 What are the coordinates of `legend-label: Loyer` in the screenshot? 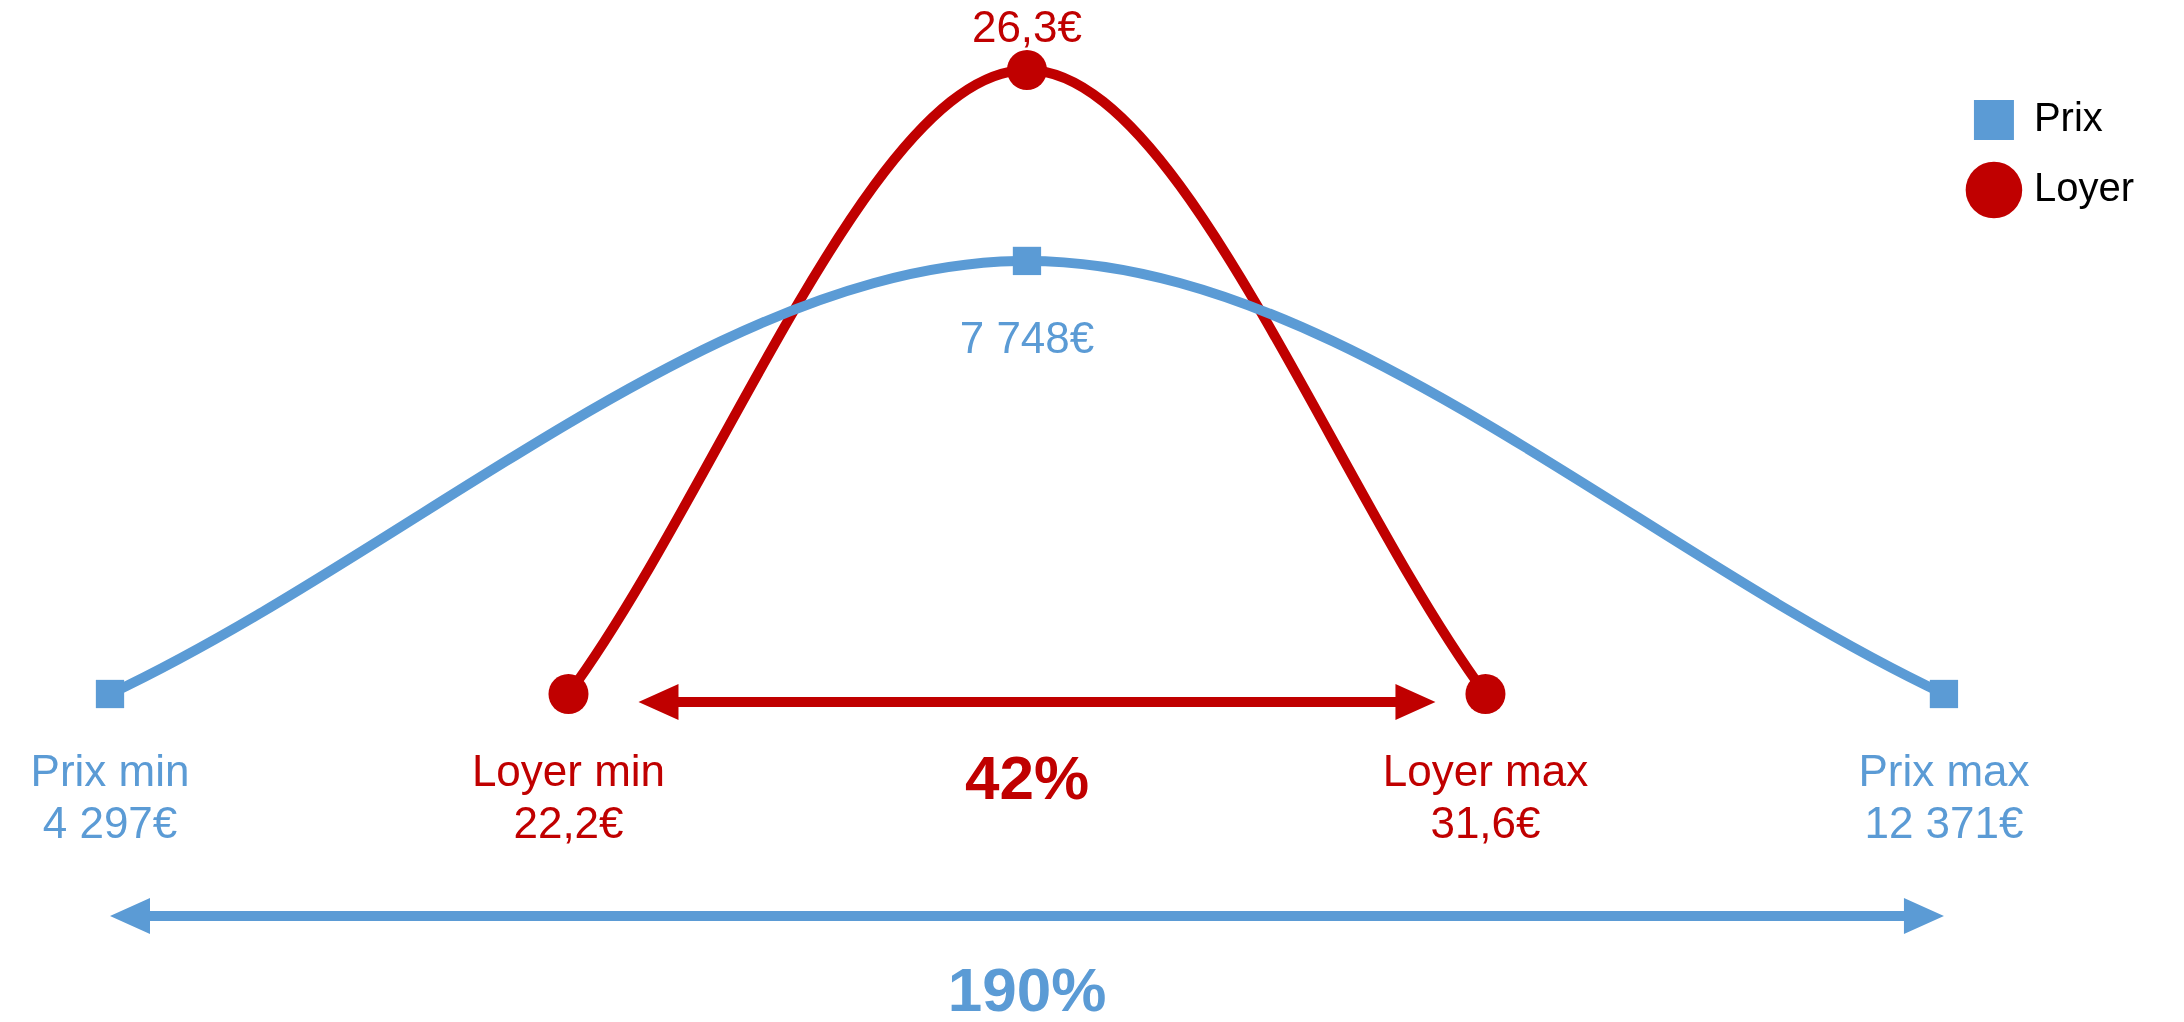 It's located at (2083, 187).